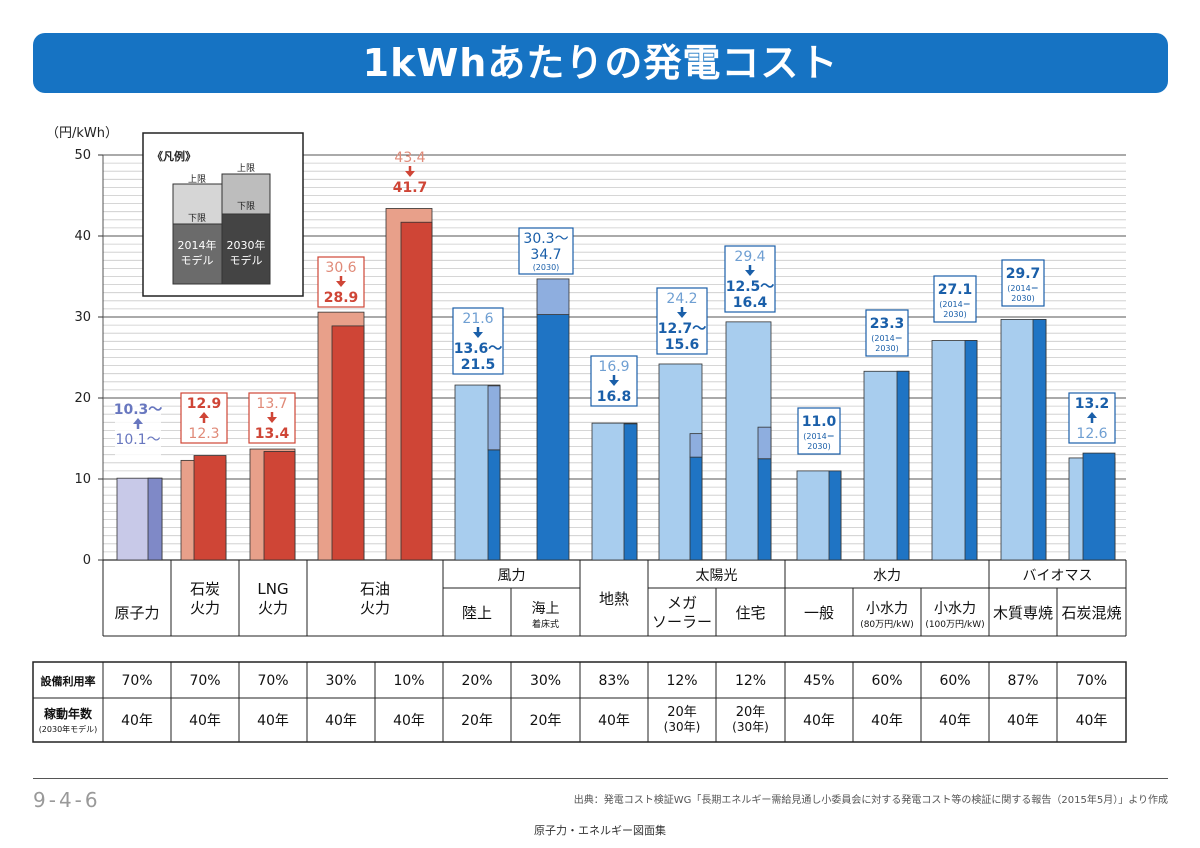 Image resolution: width=1200 pixels, height=848 pixels. I want to click on annotation-value-bottom: 15.6, so click(682, 345).